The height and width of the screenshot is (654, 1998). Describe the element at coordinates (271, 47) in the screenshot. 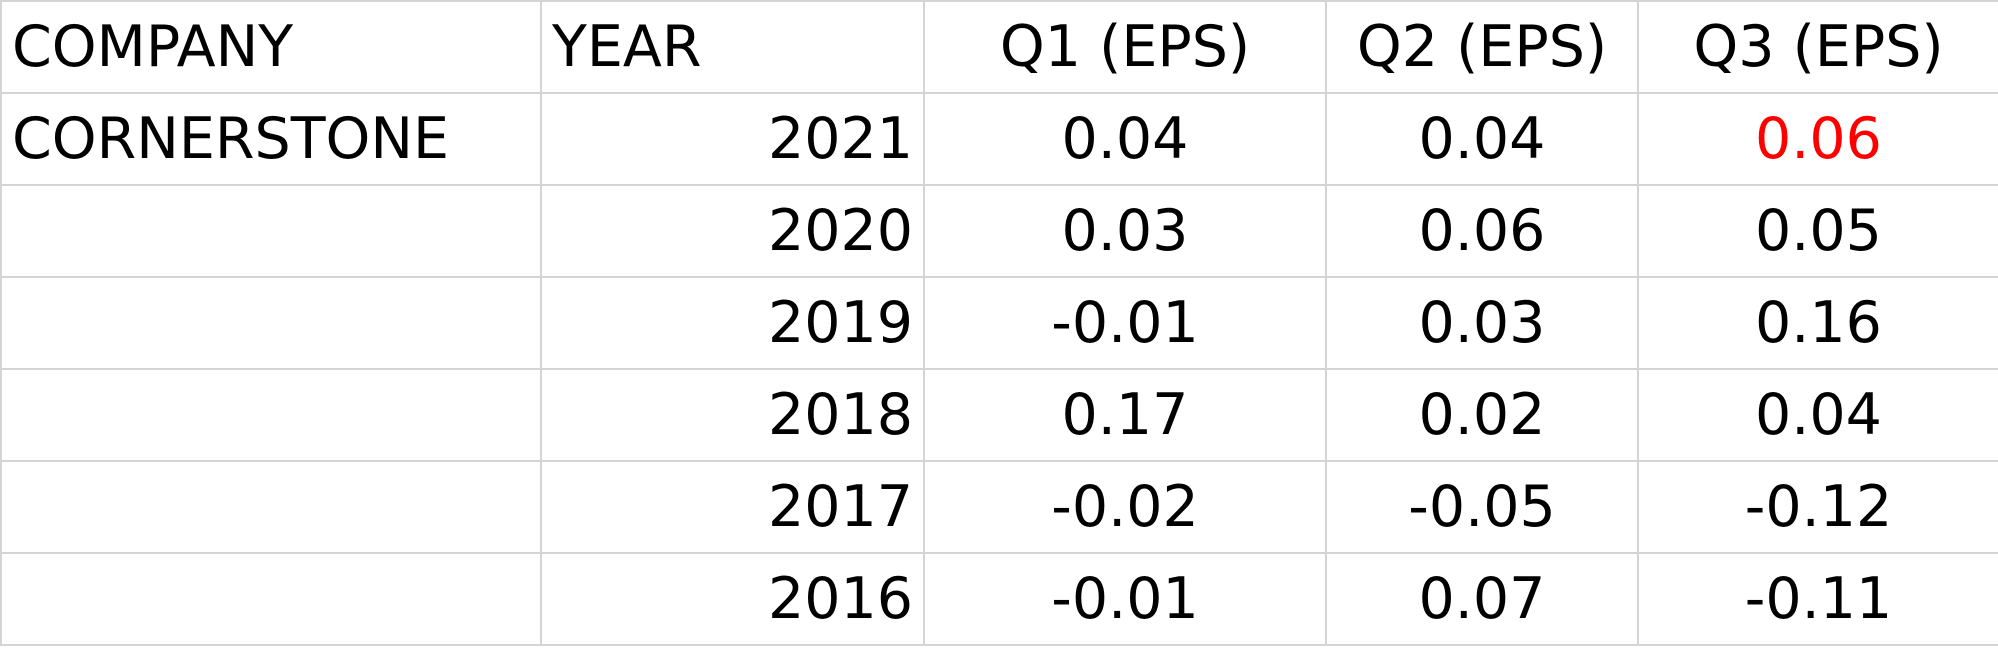

I see `header-company: COMPANY` at that location.